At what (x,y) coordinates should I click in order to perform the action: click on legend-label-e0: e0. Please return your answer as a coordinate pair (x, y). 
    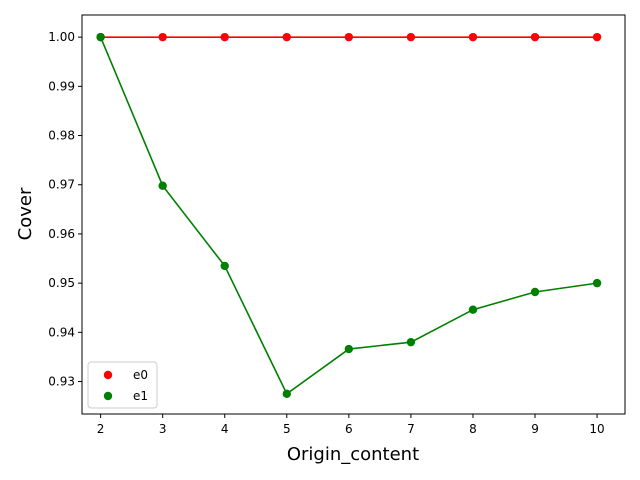
    Looking at the image, I should click on (140, 375).